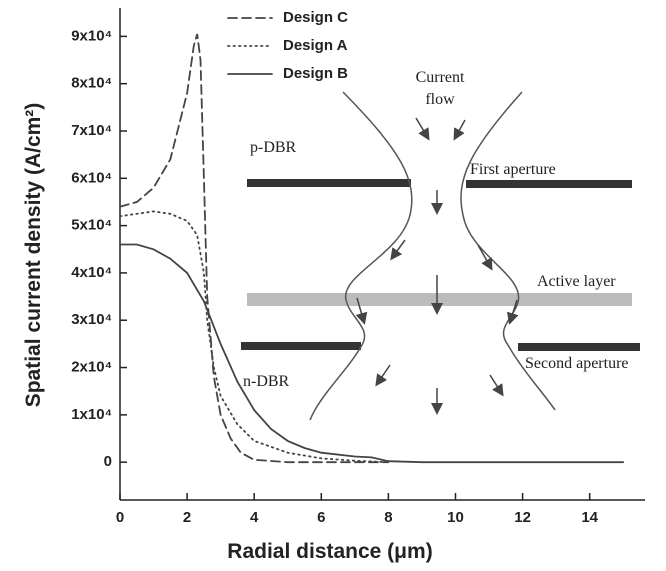 Image resolution: width=666 pixels, height=571 pixels. What do you see at coordinates (440, 77) in the screenshot?
I see `diagram-label: Current` at bounding box center [440, 77].